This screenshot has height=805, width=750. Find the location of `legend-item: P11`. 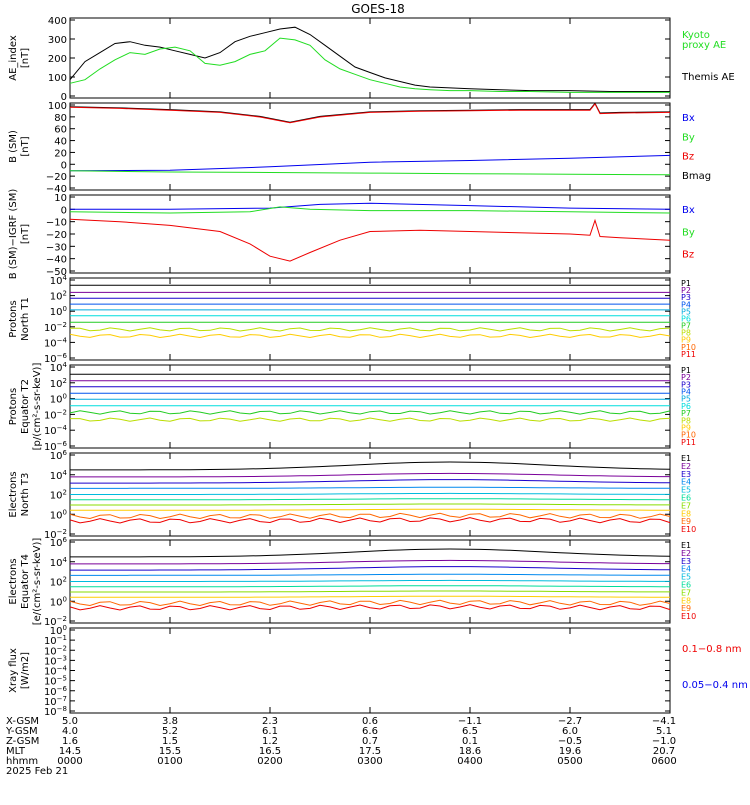

legend-item: P11 is located at coordinates (688, 442).